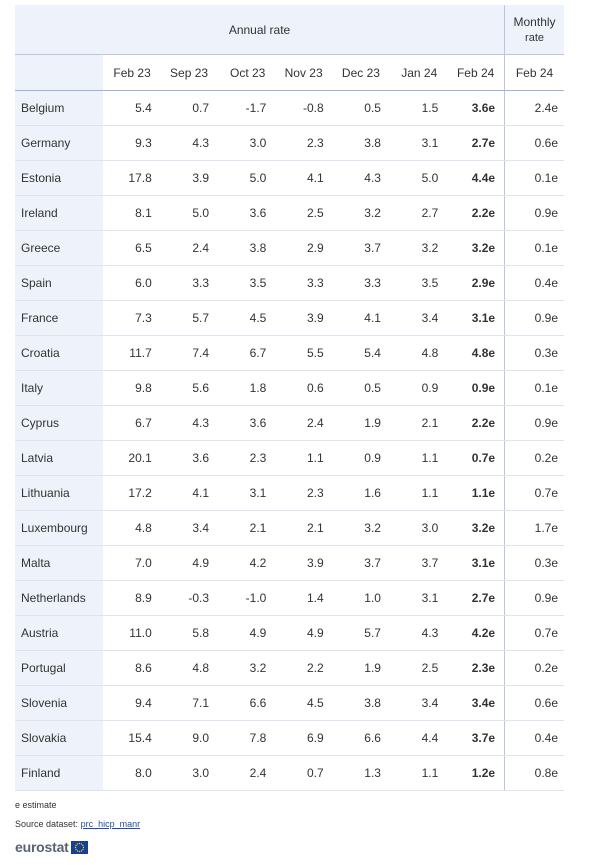 This screenshot has width=597, height=865. What do you see at coordinates (59, 213) in the screenshot?
I see `country-cell: Ireland` at bounding box center [59, 213].